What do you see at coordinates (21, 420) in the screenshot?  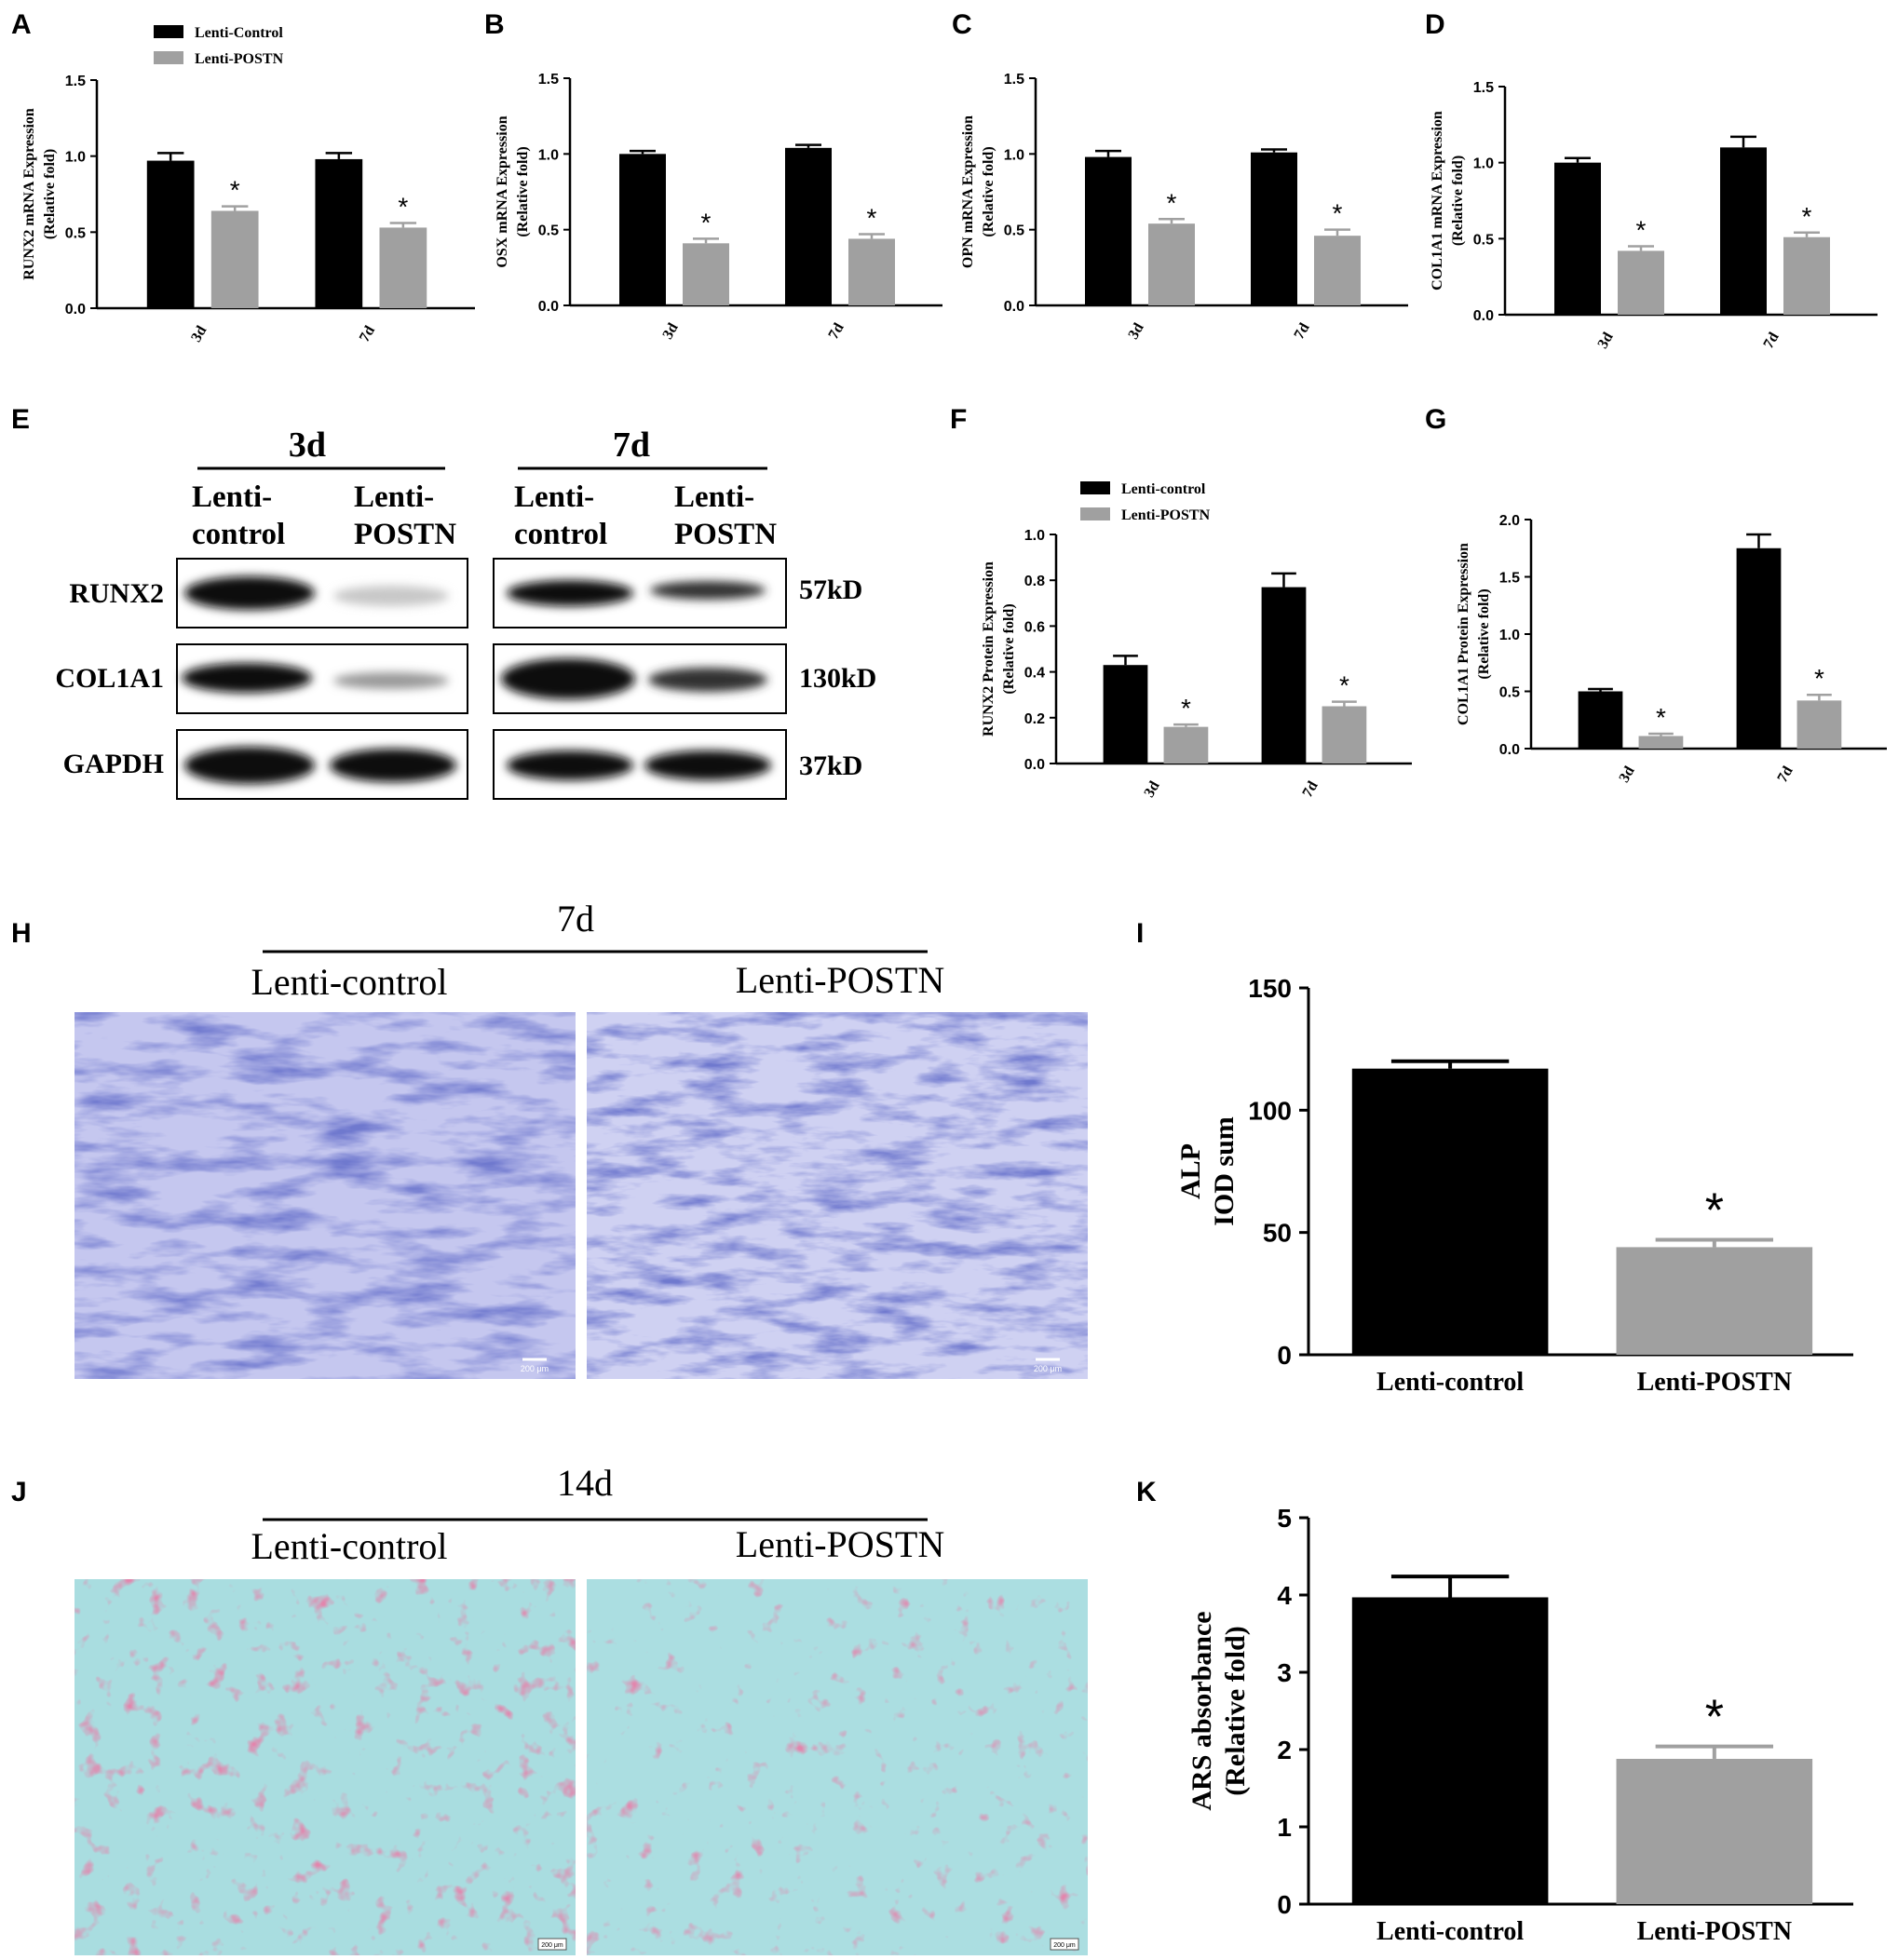 I see `panel-label-e: E` at bounding box center [21, 420].